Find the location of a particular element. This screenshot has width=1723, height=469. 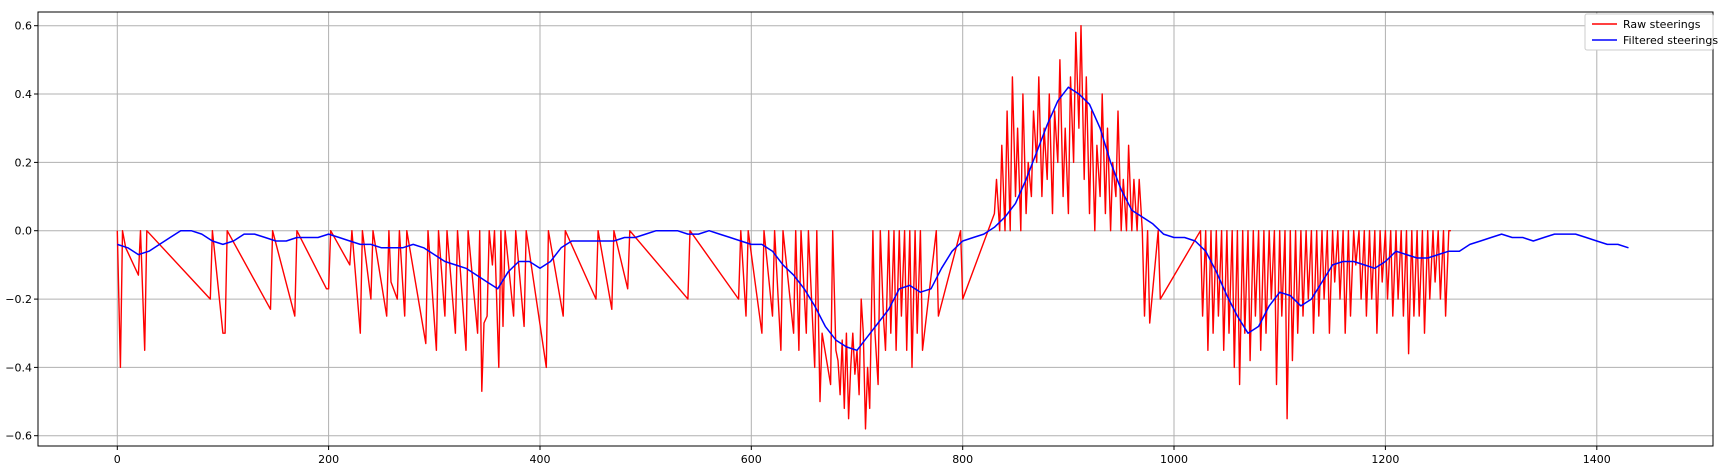

x-tick-label: 1400 is located at coordinates (1597, 459).